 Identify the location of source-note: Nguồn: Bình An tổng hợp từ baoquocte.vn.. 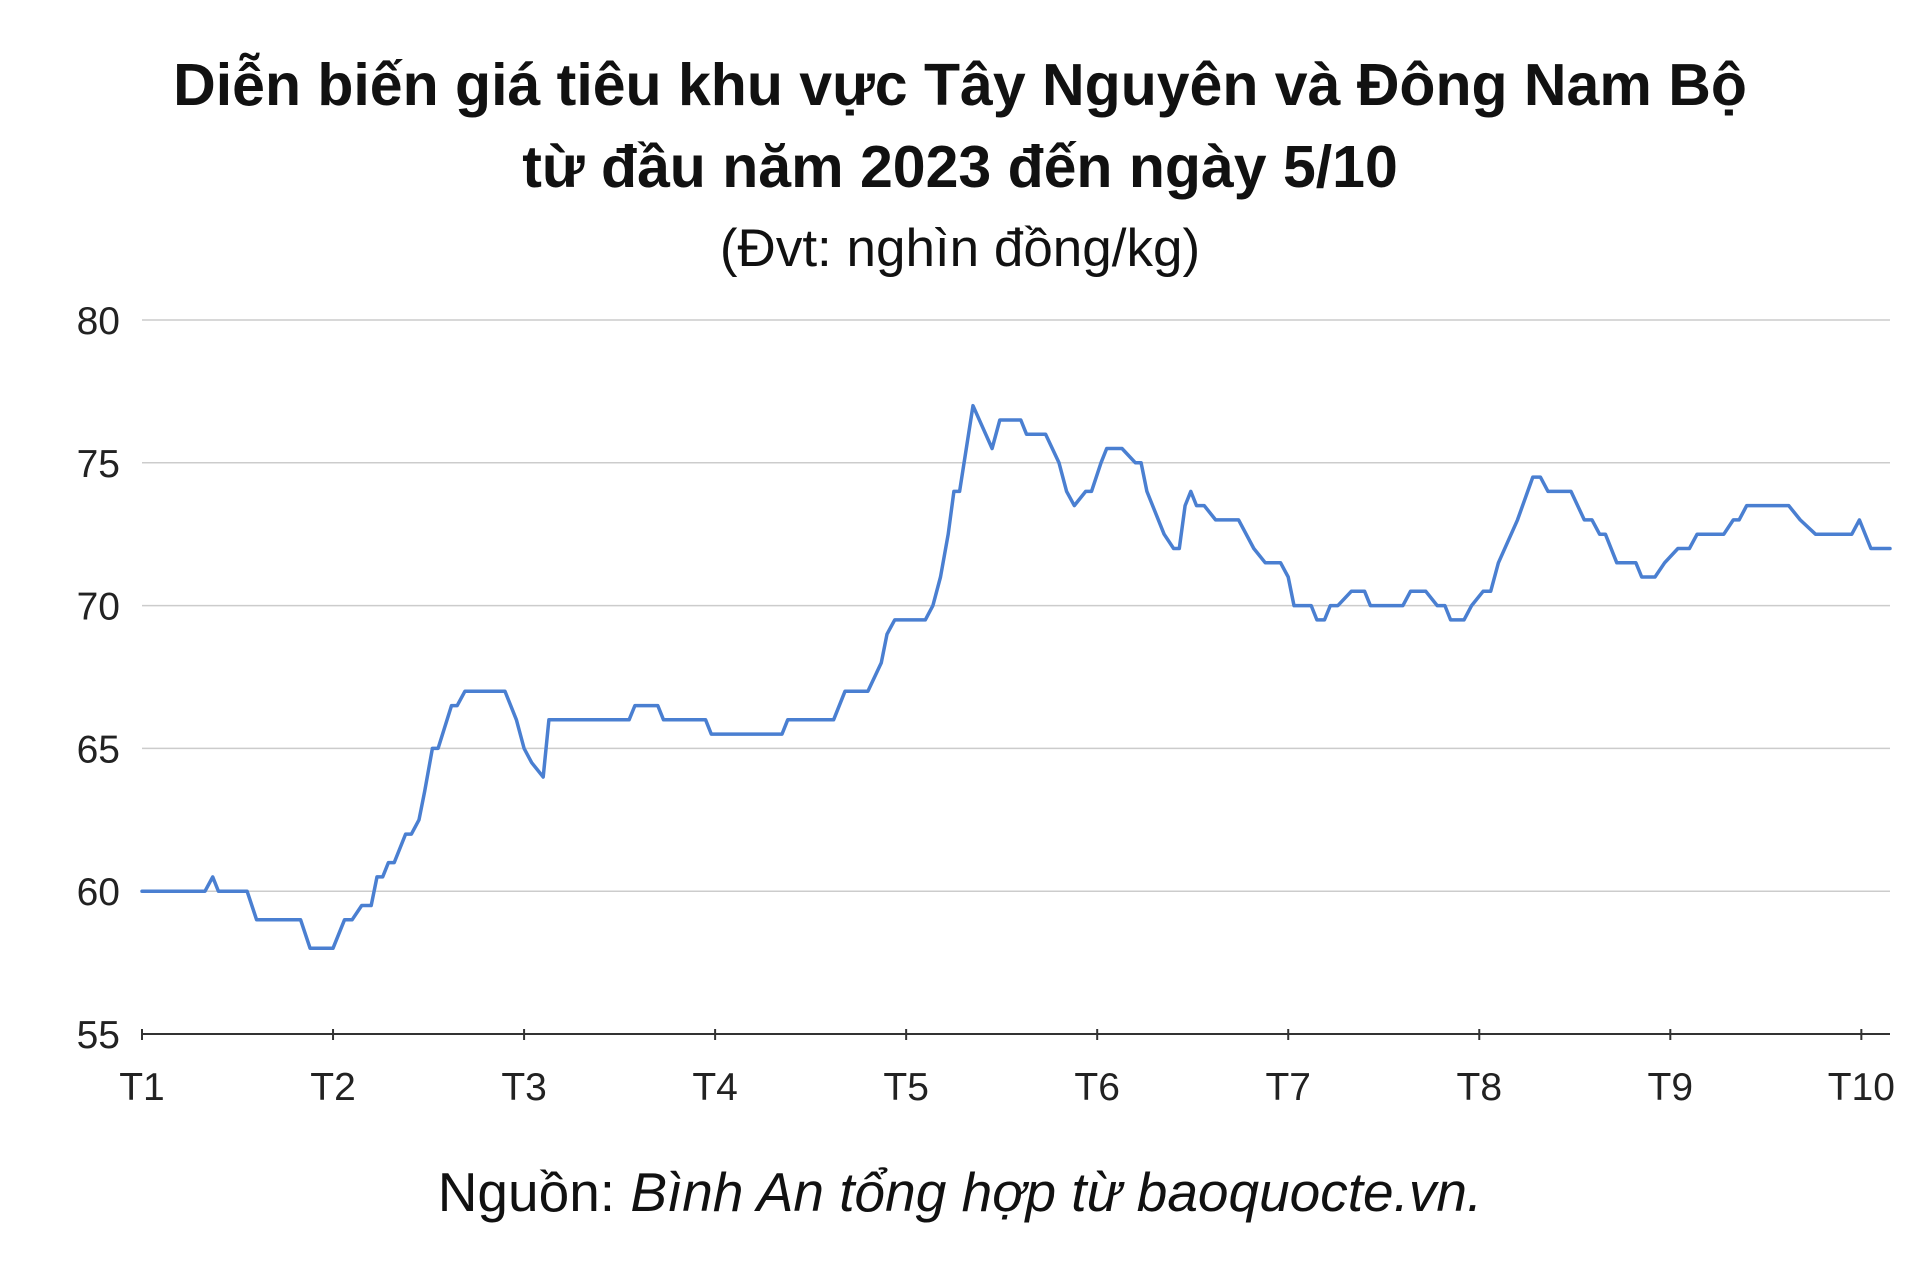
(960, 1192).